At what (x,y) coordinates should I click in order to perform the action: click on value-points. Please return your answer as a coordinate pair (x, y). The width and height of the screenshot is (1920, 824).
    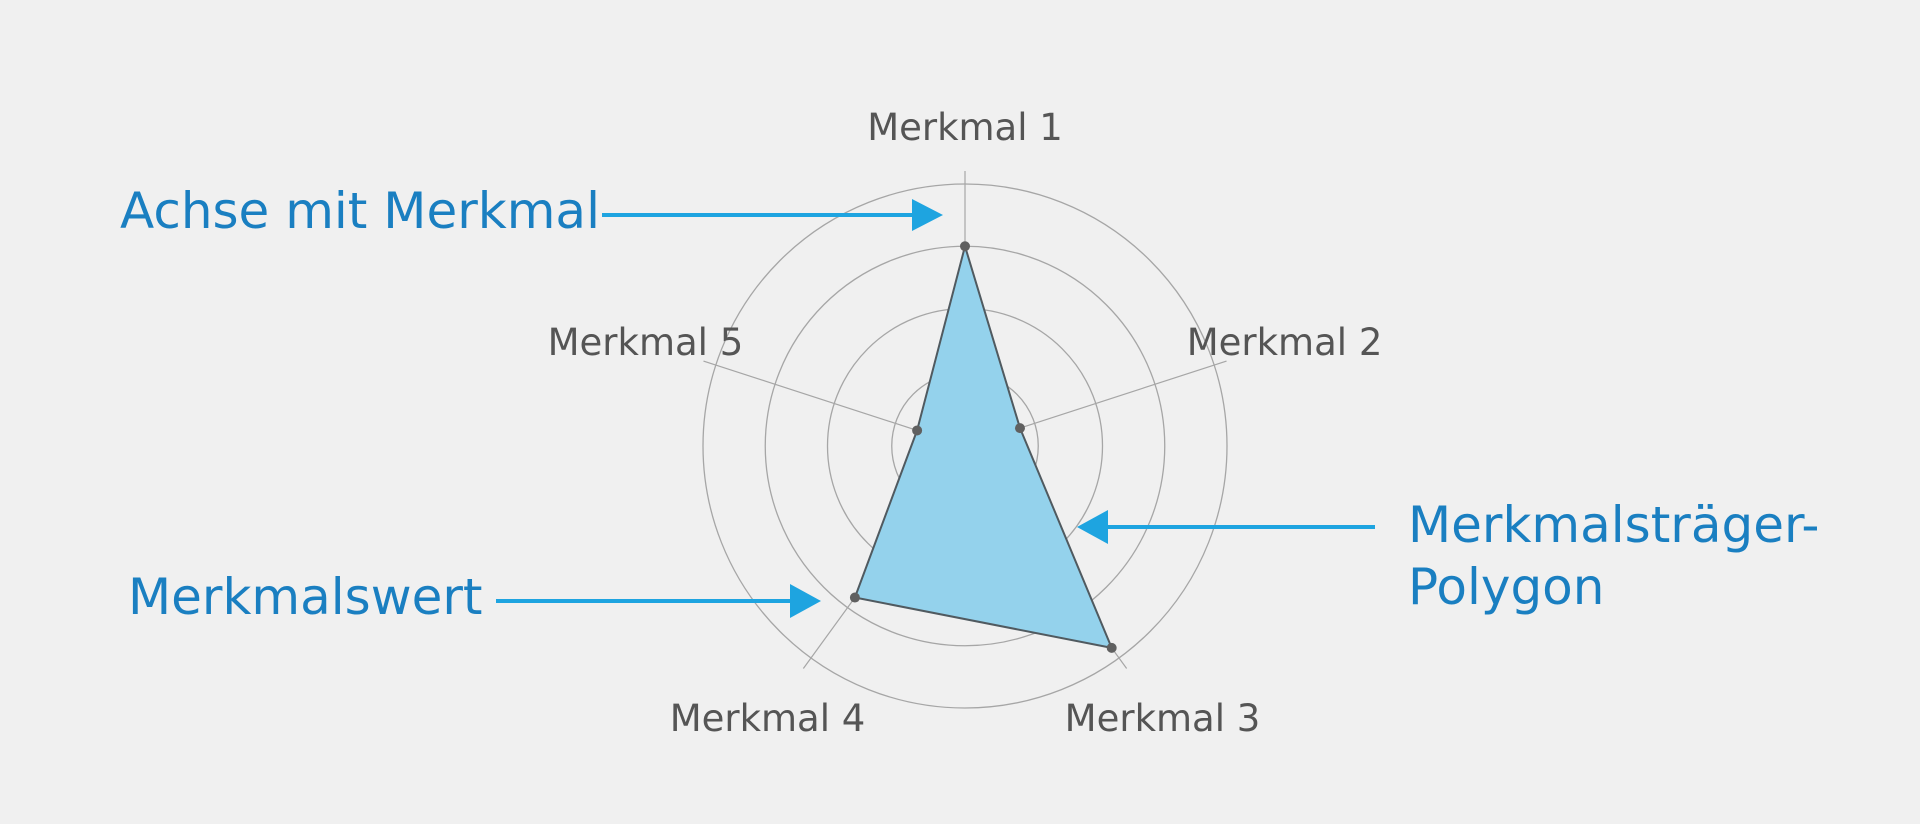
    Looking at the image, I should click on (983, 447).